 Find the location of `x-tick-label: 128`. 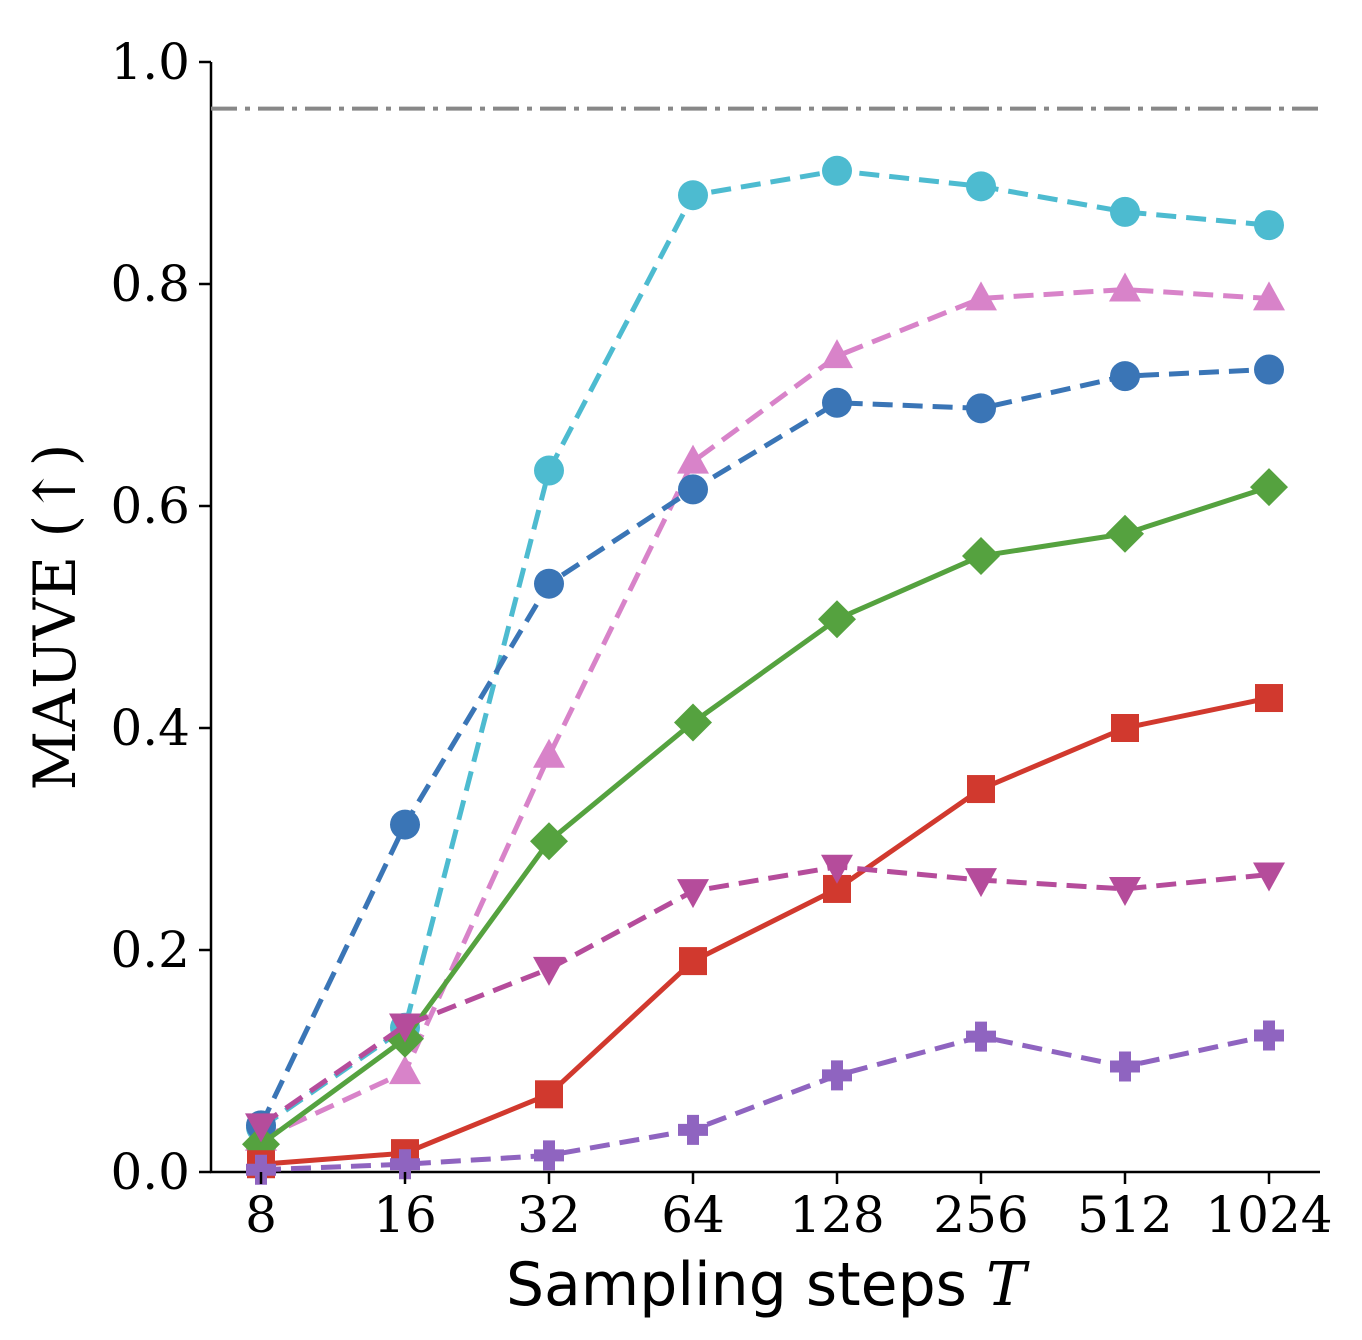

x-tick-label: 128 is located at coordinates (836, 1215).